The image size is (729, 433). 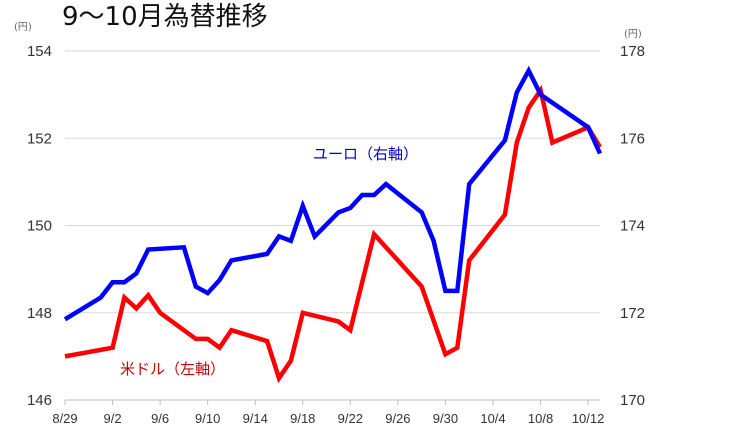 What do you see at coordinates (633, 34) in the screenshot?
I see `right-axis-unit: (円)` at bounding box center [633, 34].